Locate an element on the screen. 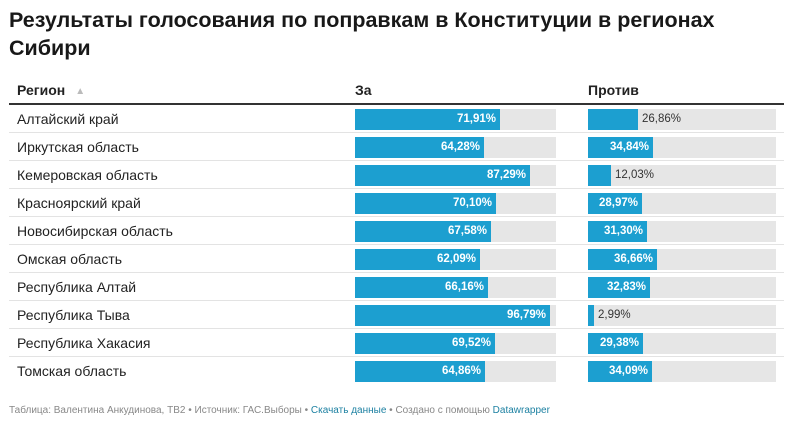 This screenshot has height=435, width=793. region-name: Алтайский край is located at coordinates (68, 119).